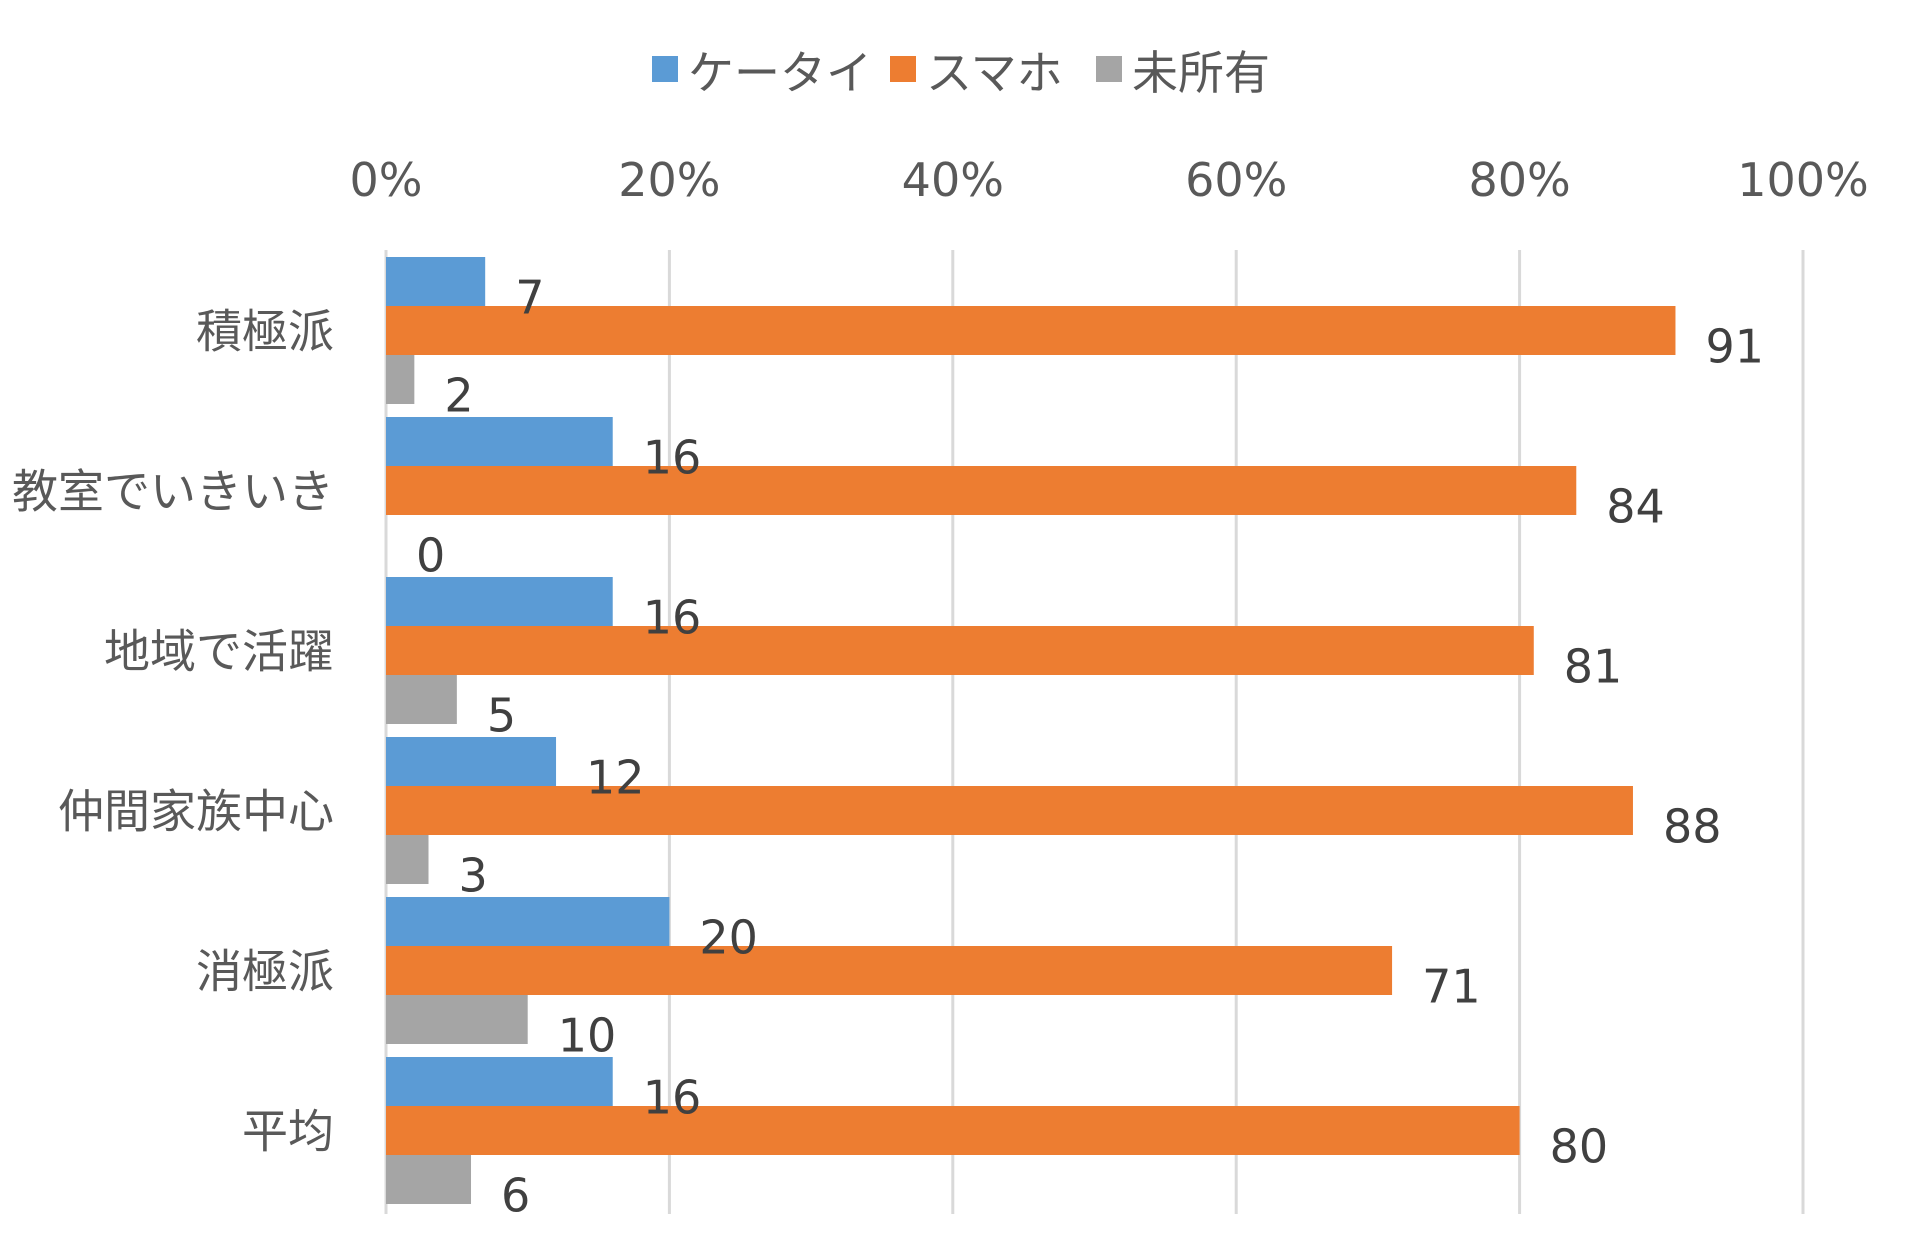 The image size is (1914, 1259). Describe the element at coordinates (458, 396) in the screenshot. I see `data-label-0-2: 2` at that location.